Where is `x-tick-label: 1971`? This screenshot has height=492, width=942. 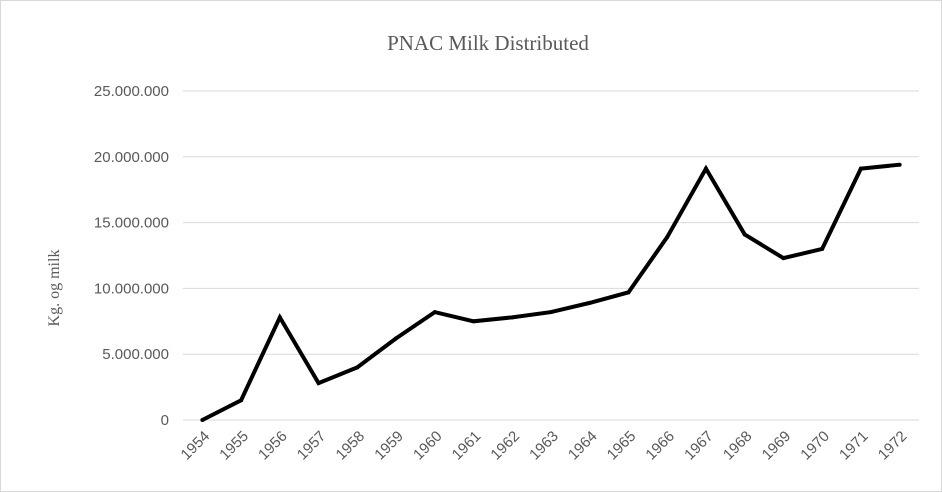 x-tick-label: 1971 is located at coordinates (854, 446).